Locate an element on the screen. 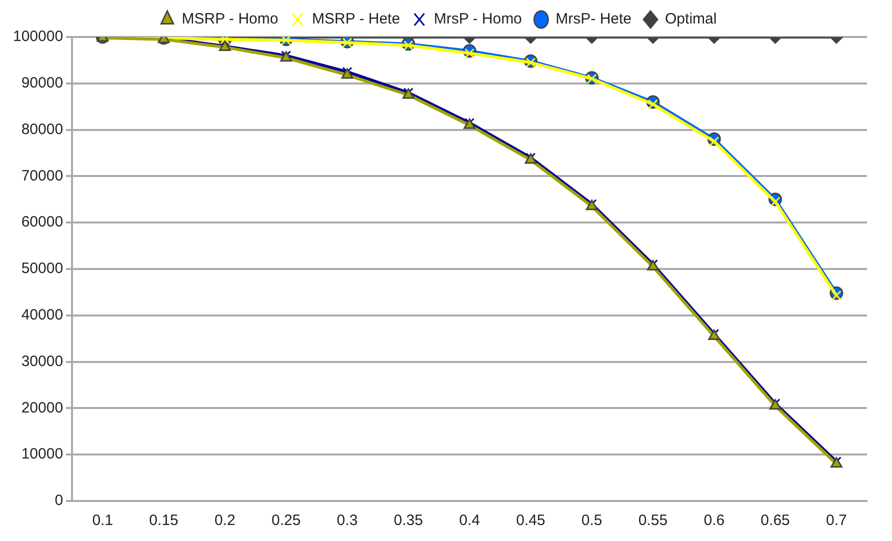 The height and width of the screenshot is (541, 892). x-tick-label: 0.6 is located at coordinates (714, 521).